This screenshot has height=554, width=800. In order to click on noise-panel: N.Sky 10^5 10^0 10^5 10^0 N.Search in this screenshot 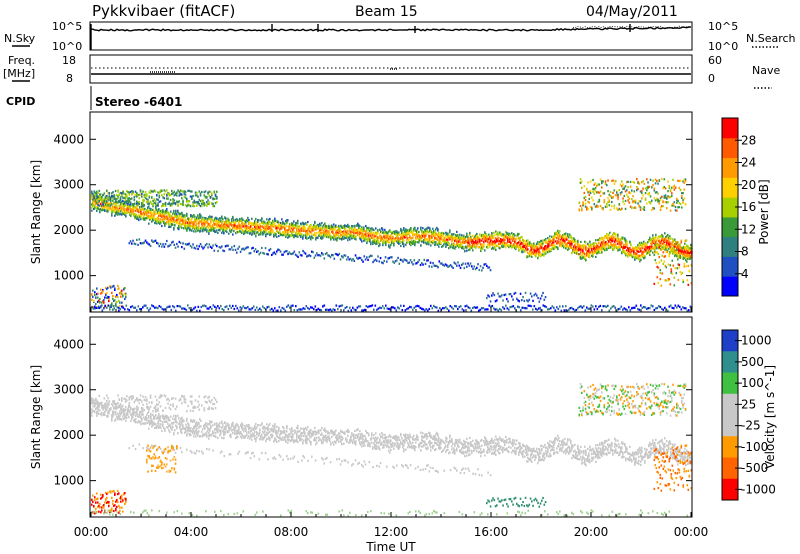, I will do `click(400, 36)`.